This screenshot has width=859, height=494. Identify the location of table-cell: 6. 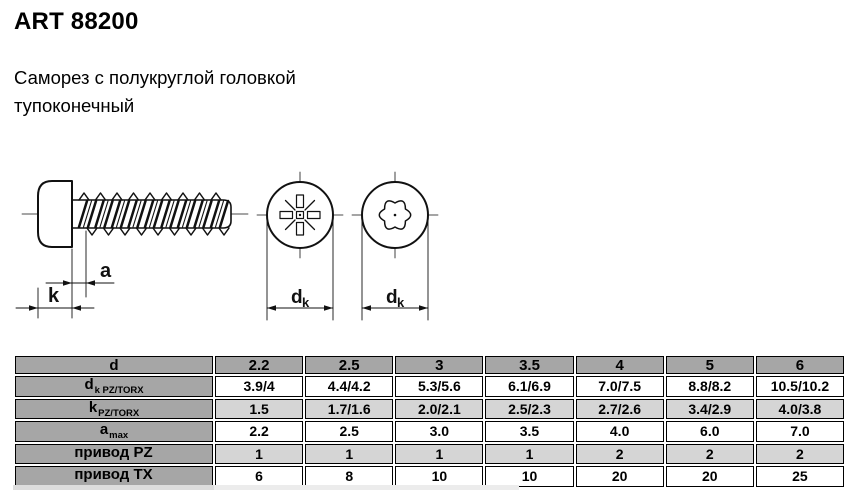
(259, 476).